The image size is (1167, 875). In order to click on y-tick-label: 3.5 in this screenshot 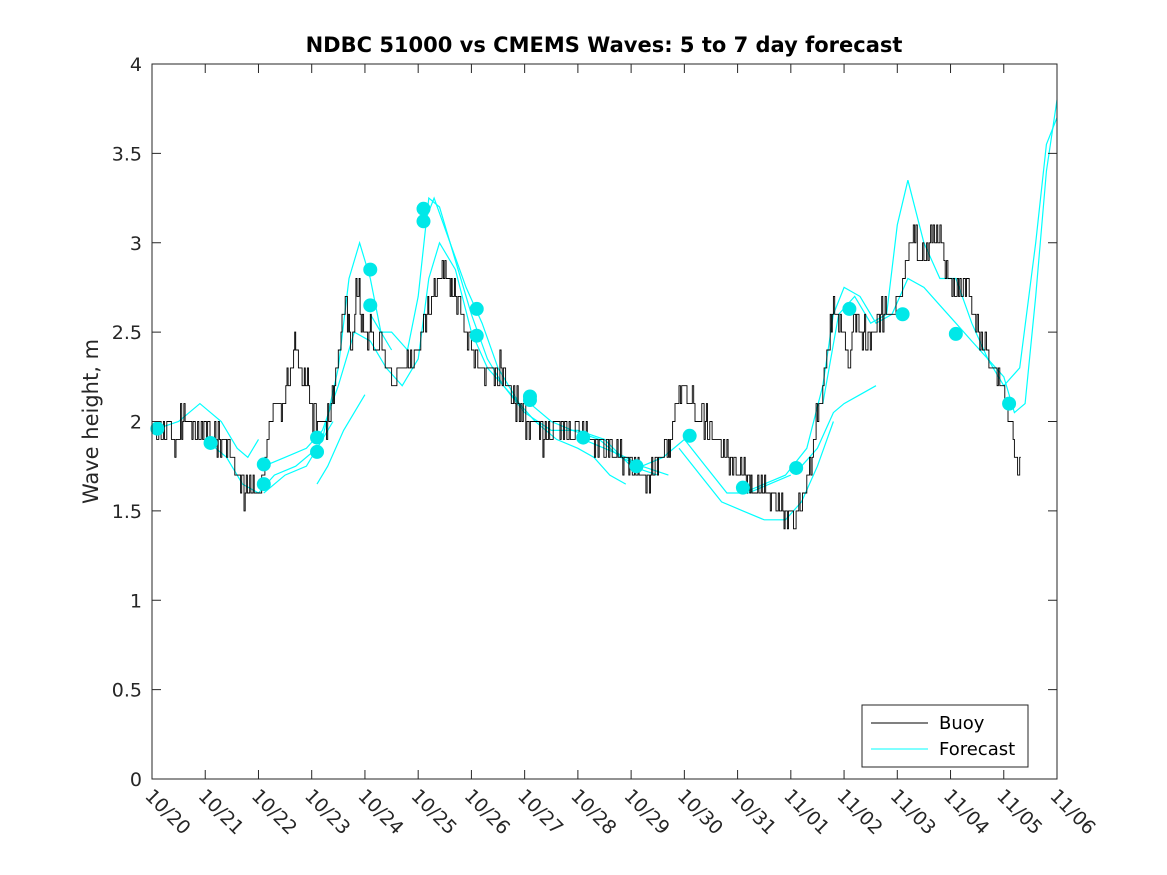, I will do `click(127, 154)`.